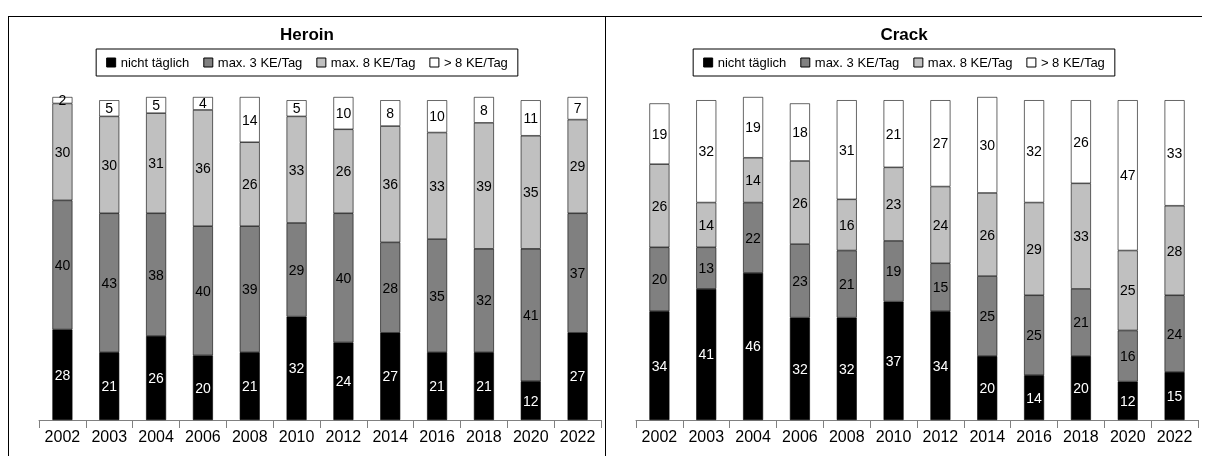 This screenshot has width=1215, height=457. I want to click on data-label: 13, so click(706, 268).